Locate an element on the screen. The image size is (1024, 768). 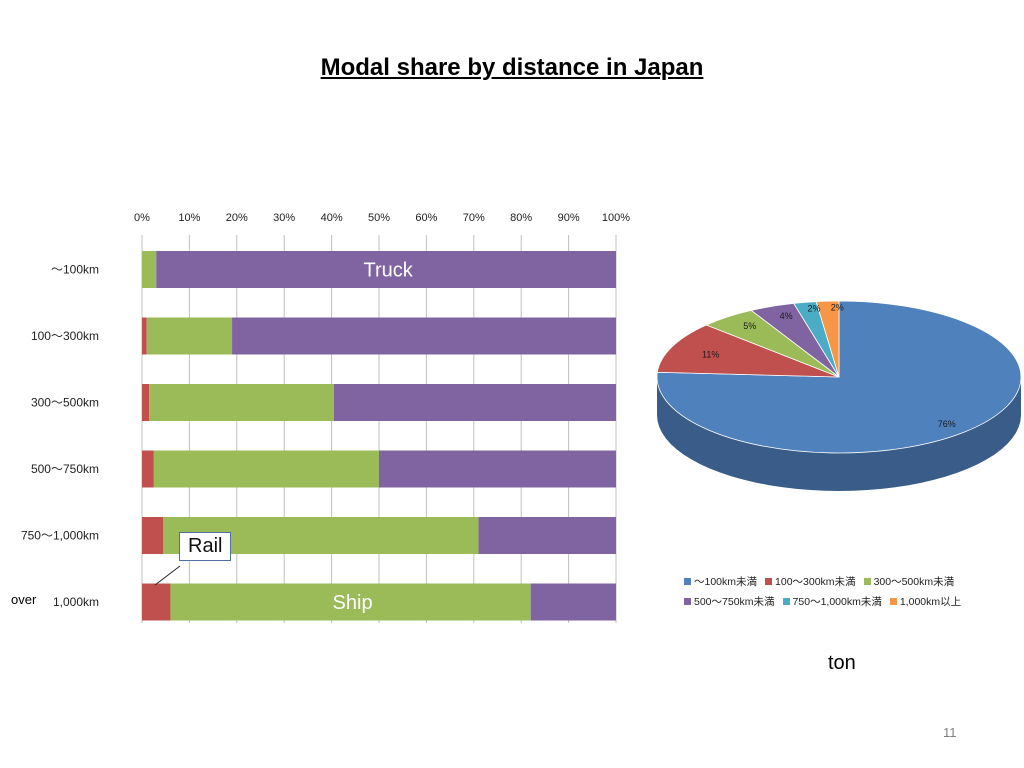
legend-label: 750〜1,000km未満 is located at coordinates (837, 602).